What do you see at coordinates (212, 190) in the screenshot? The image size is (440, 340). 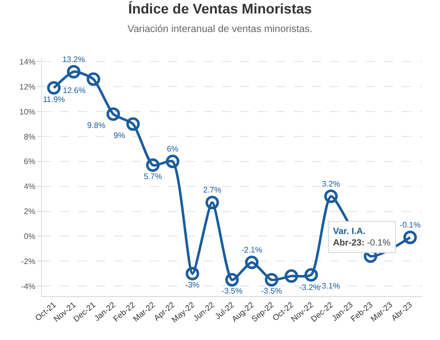 I see `data-label: 2.7%` at bounding box center [212, 190].